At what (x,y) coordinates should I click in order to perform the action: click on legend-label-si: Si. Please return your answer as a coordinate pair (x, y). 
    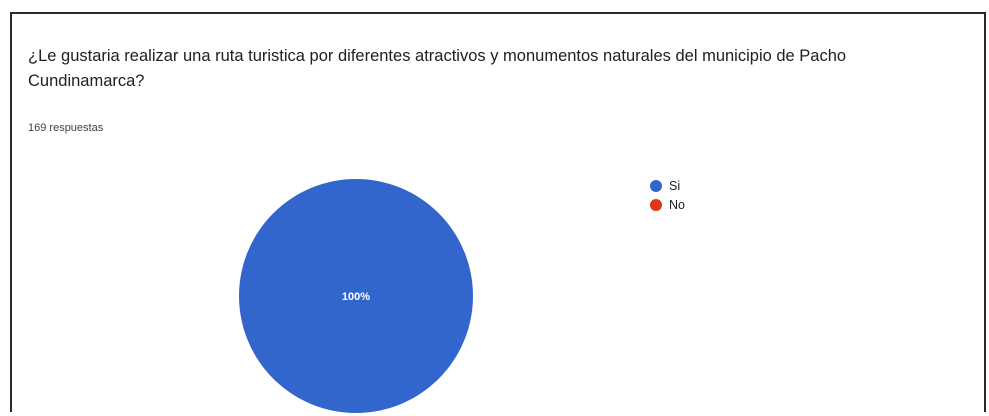
    Looking at the image, I should click on (675, 185).